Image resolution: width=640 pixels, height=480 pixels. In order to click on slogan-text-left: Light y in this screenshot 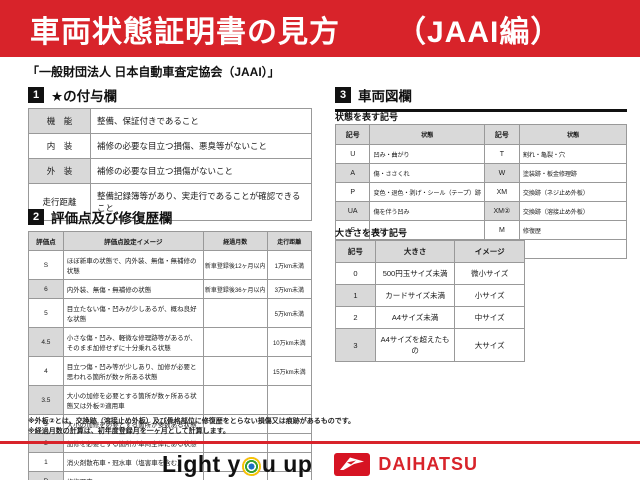, I will do `click(201, 463)`.